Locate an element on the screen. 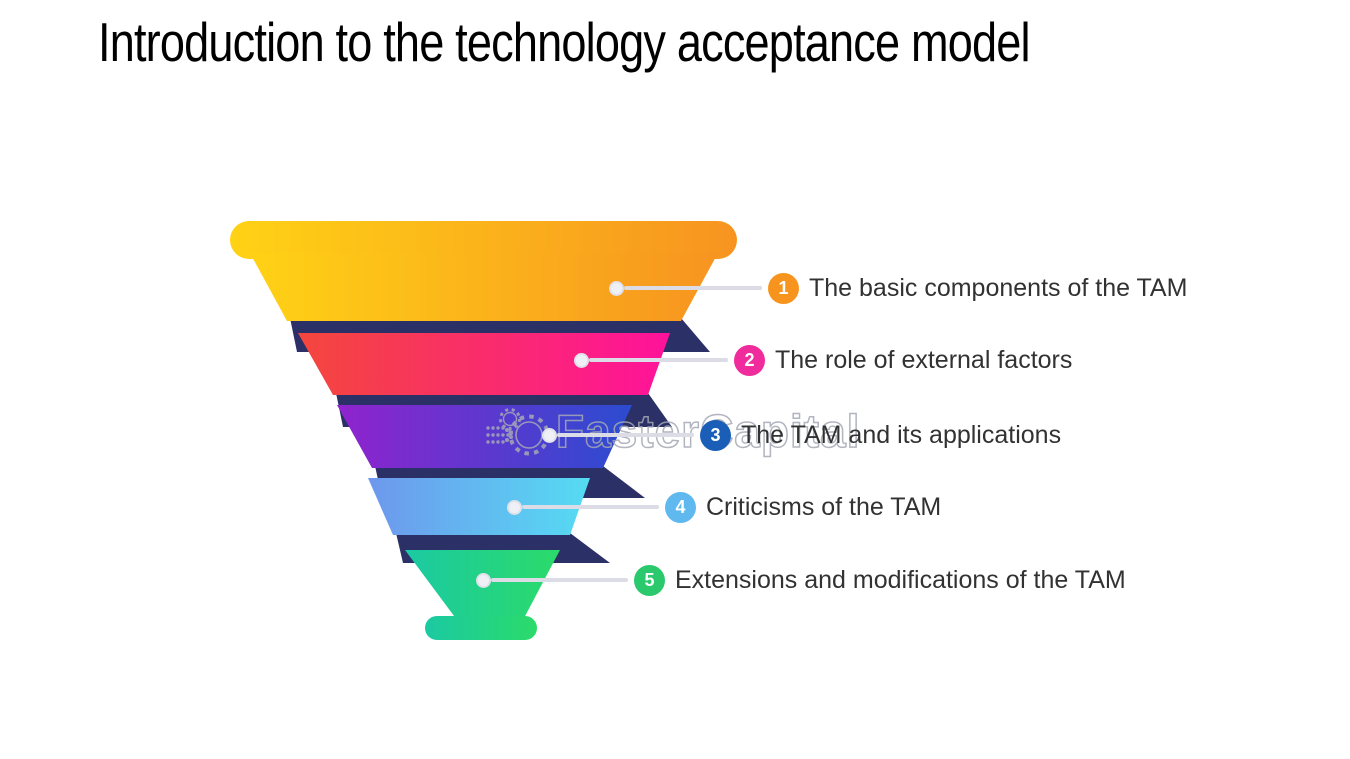 This screenshot has width=1350, height=759. funnel-step-row-1: 1 The basic components of the TAM is located at coordinates (898, 288).